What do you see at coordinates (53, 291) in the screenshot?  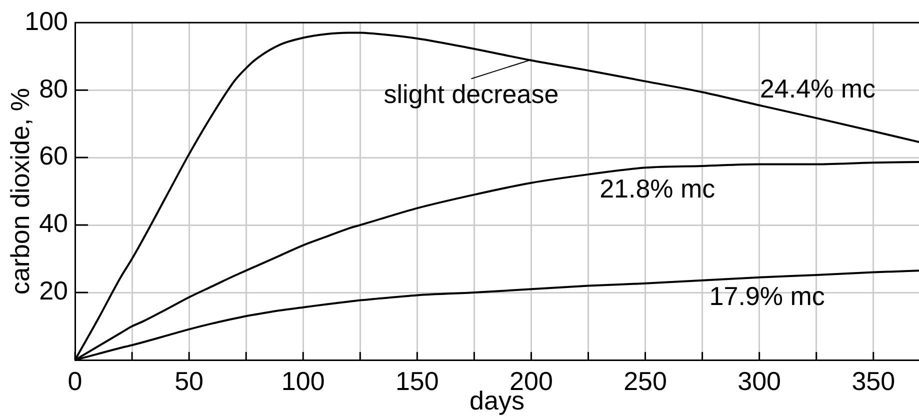 I see `y-tick-label: 20` at bounding box center [53, 291].